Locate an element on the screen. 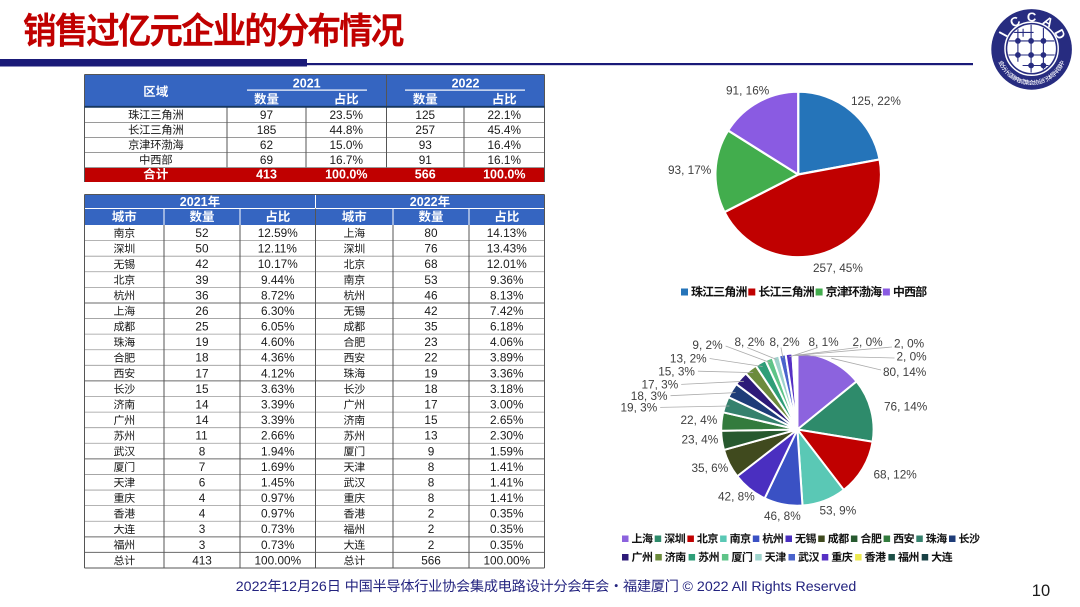 Image resolution: width=1080 pixels, height=607 pixels. svg-text: 76 is located at coordinates (431, 249).